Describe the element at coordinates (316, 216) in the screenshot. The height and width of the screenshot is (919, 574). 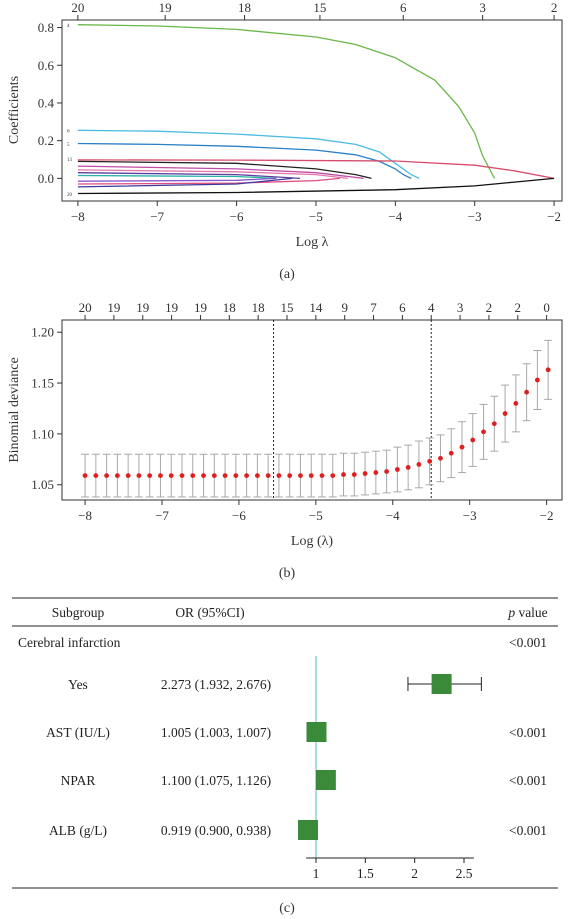
I see `x-tick-label-a: −5` at that location.